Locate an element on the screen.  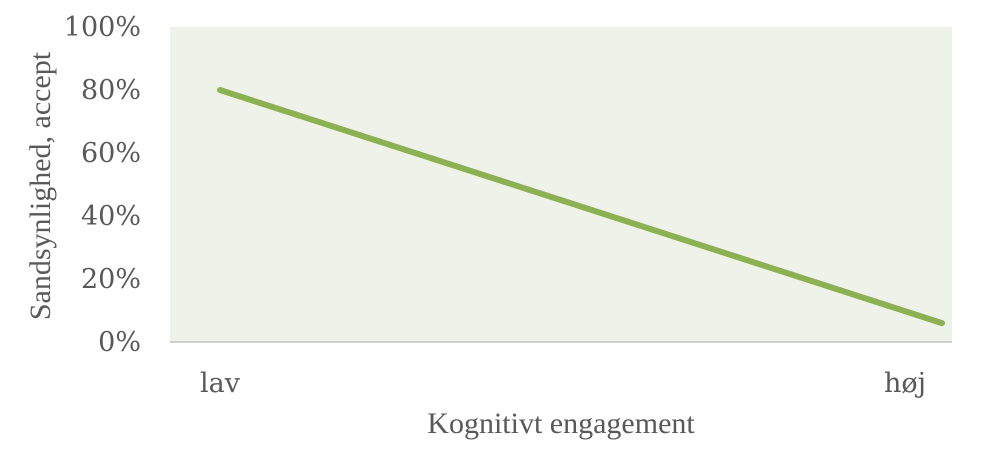
y-tick-label: 40% is located at coordinates (111, 216).